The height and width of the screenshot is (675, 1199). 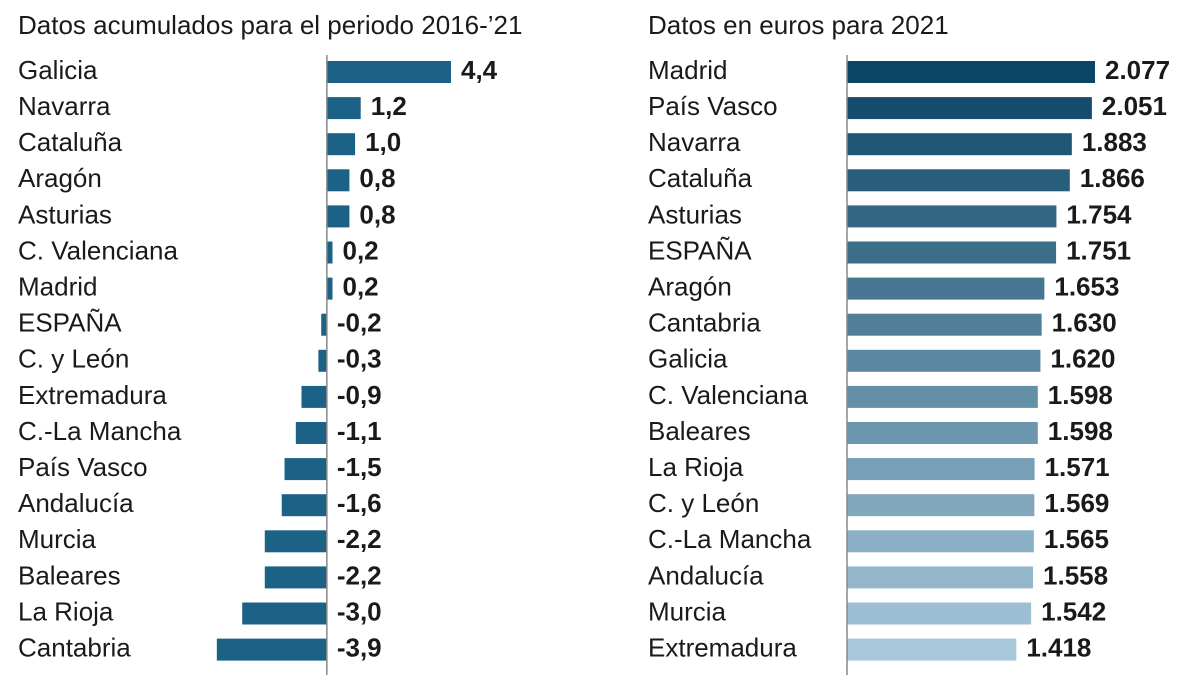 I want to click on value-label: 1.558, so click(x=1075, y=575).